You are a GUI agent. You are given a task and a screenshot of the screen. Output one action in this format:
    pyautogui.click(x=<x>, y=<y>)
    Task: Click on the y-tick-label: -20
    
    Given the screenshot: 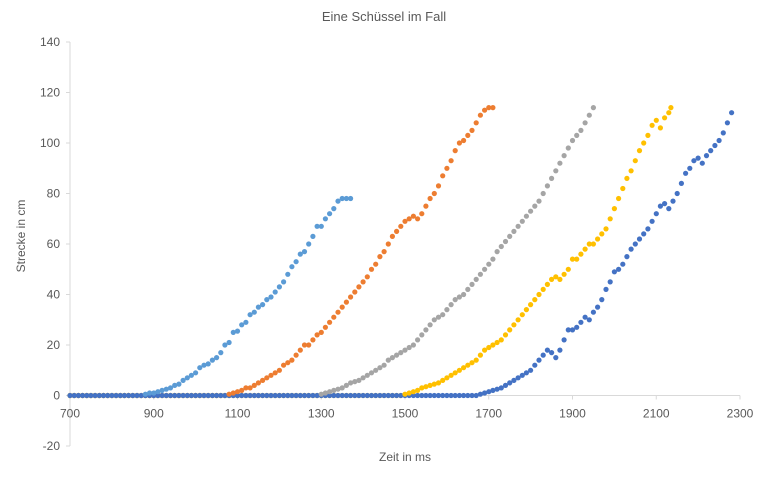 What is the action you would take?
    pyautogui.click(x=52, y=446)
    